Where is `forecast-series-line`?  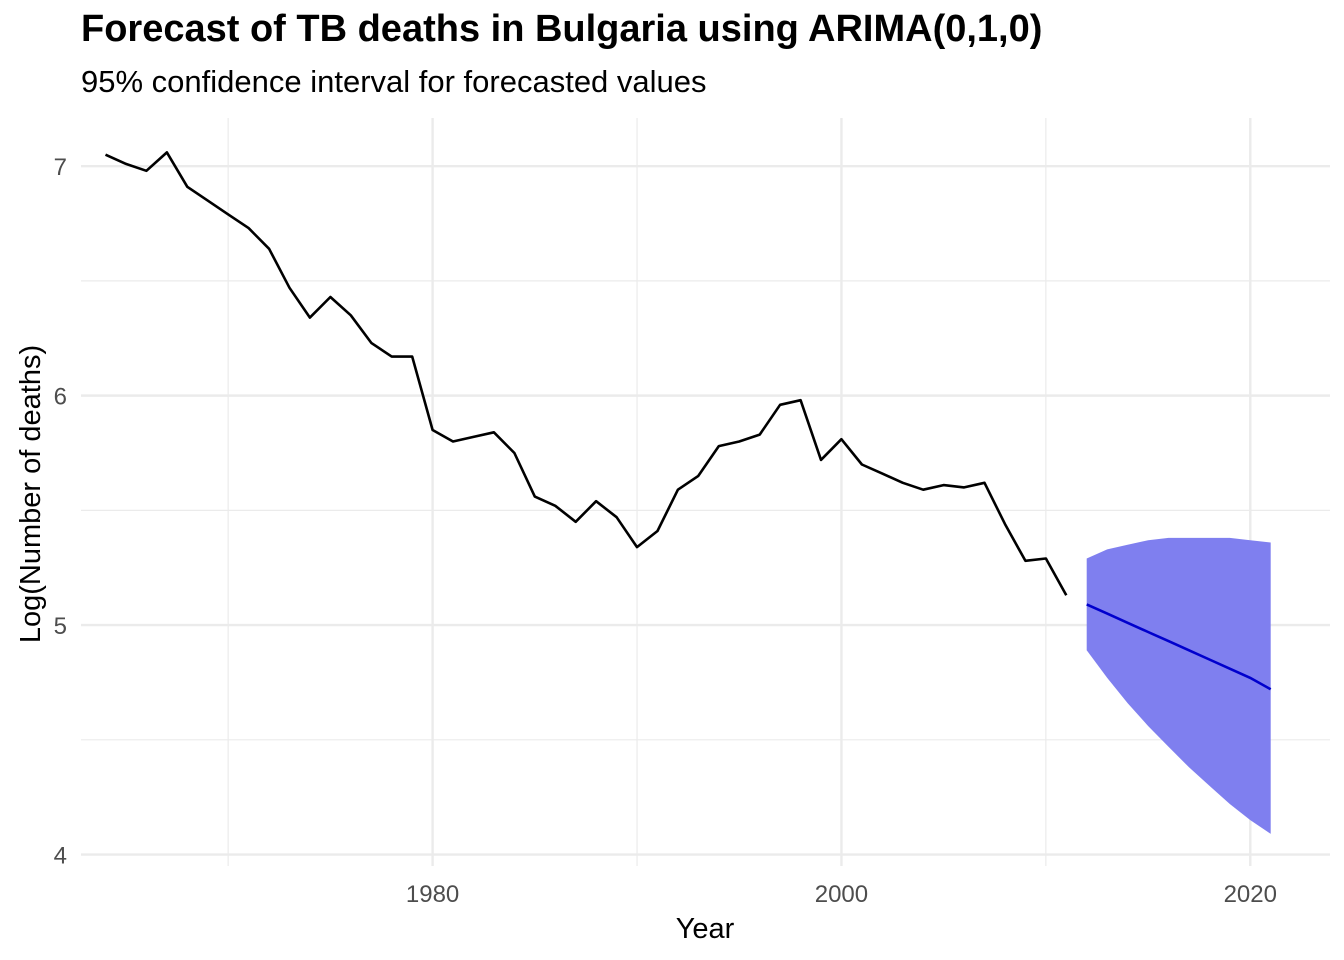 forecast-series-line is located at coordinates (1179, 647).